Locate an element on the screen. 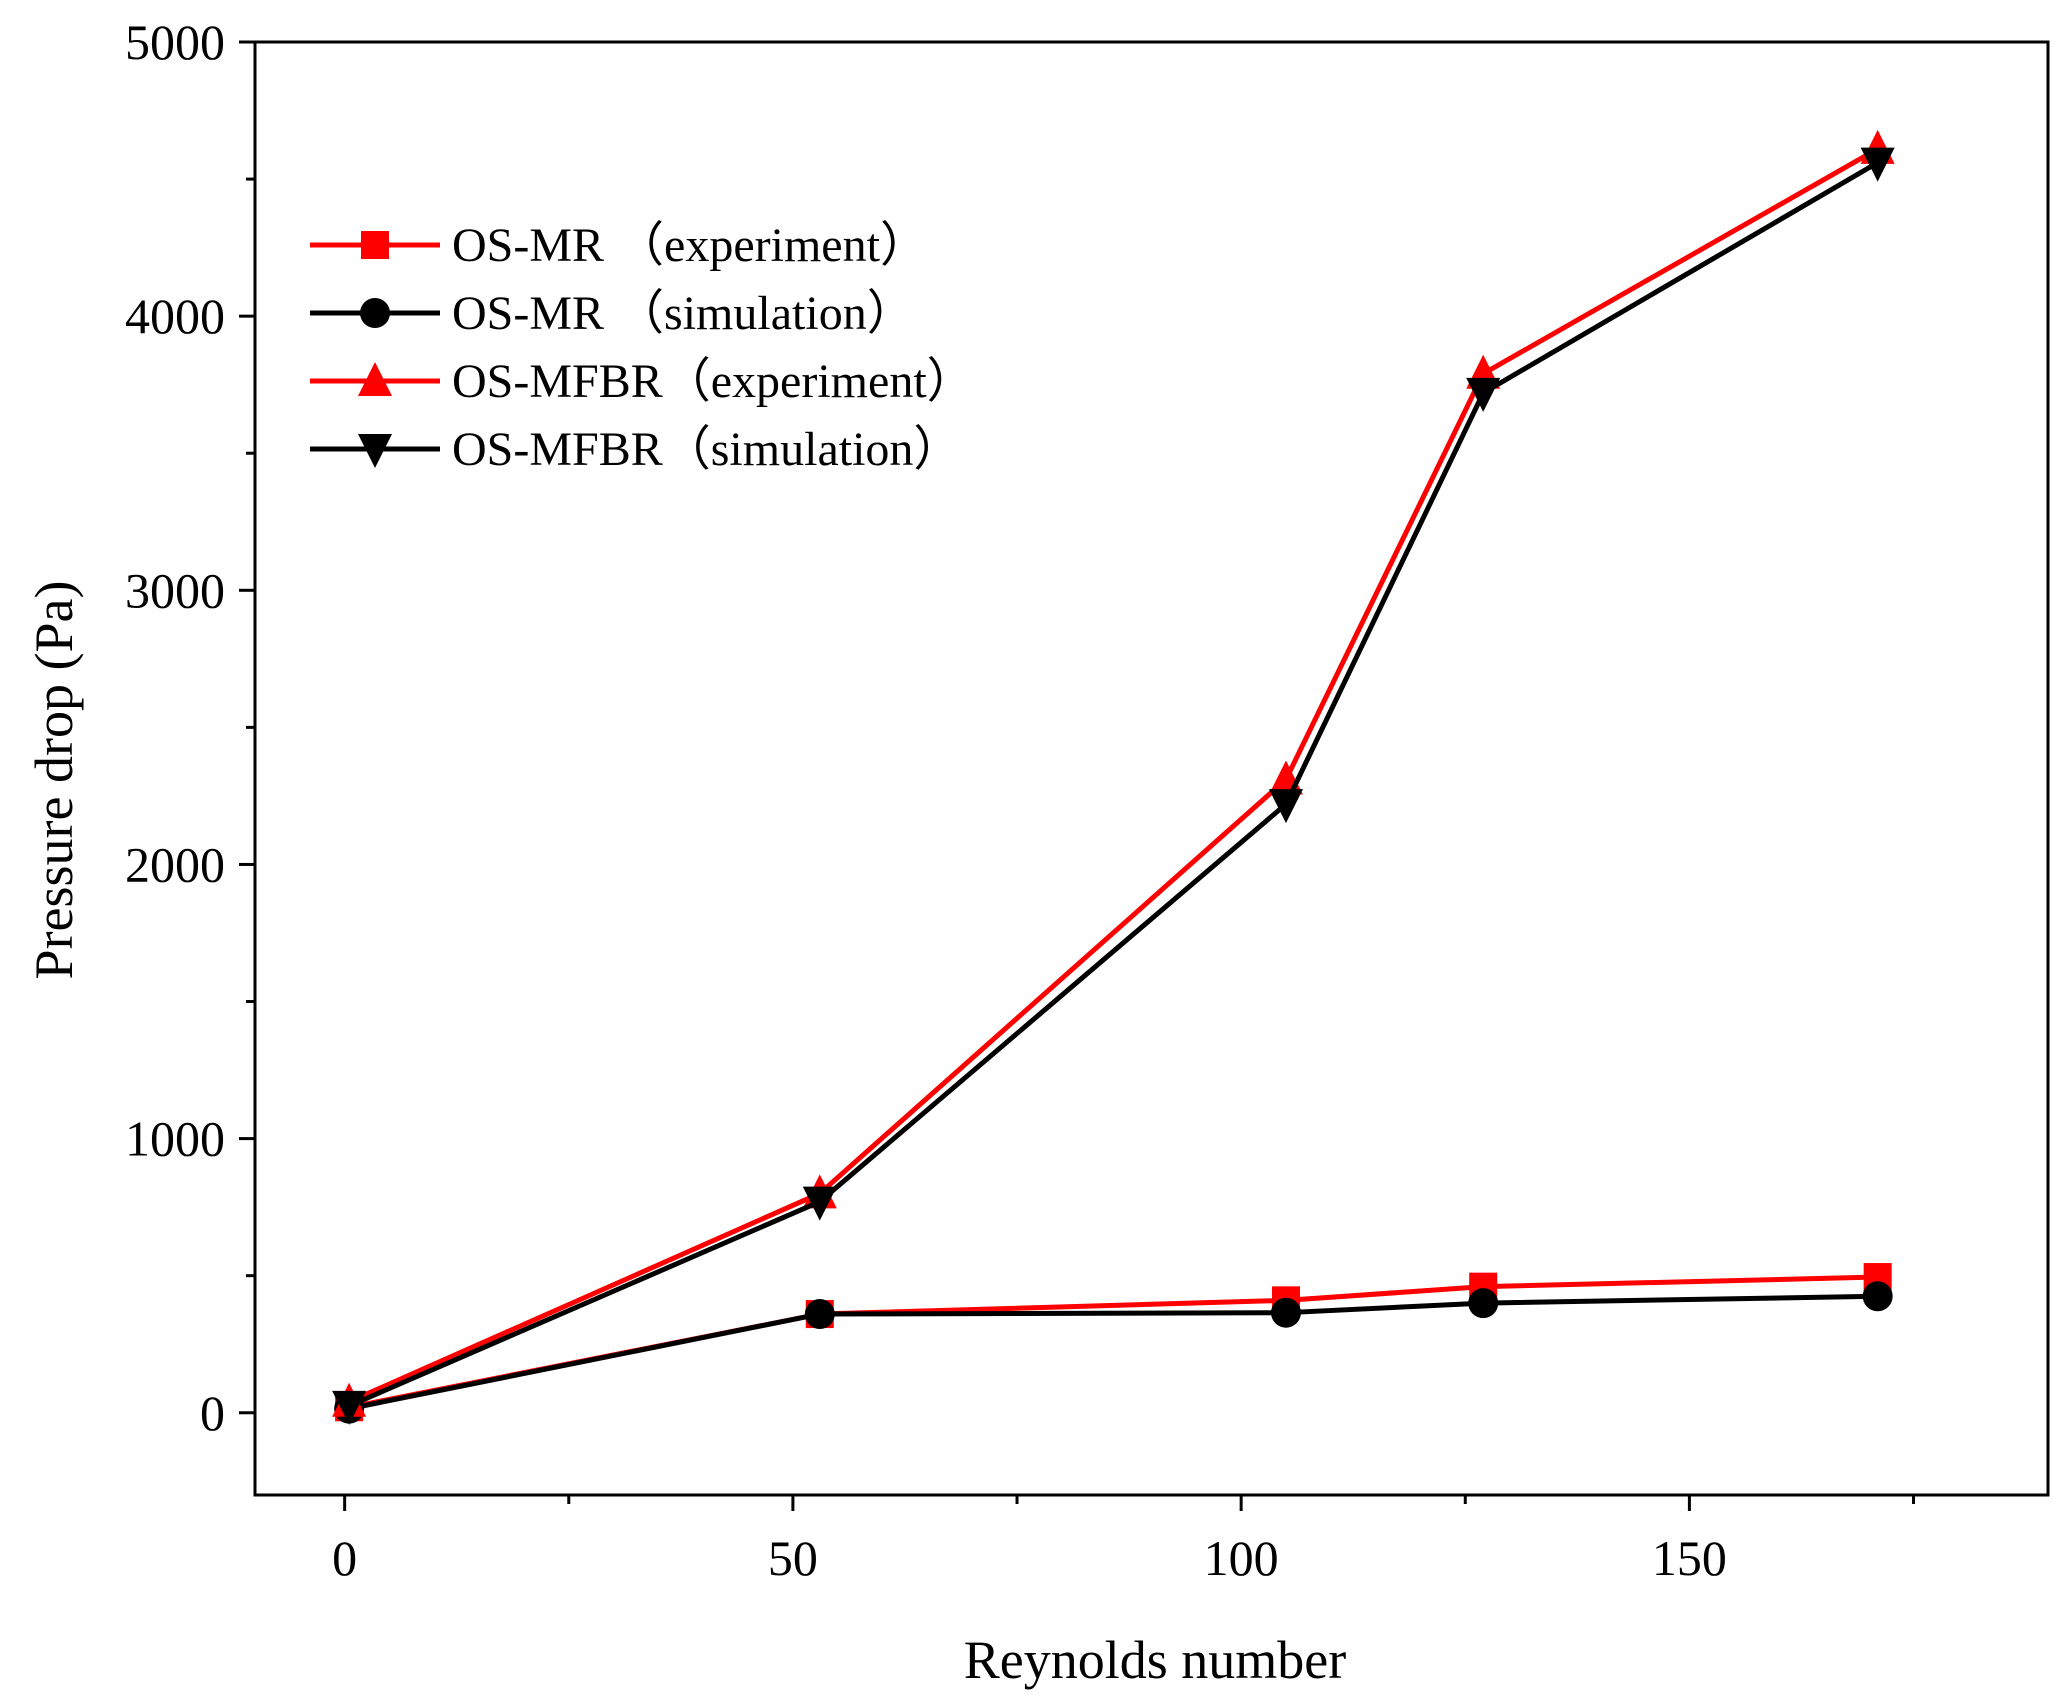 The width and height of the screenshot is (2064, 1708). legend-entry-0: OS-MR （experiment） is located at coordinates (619, 245).